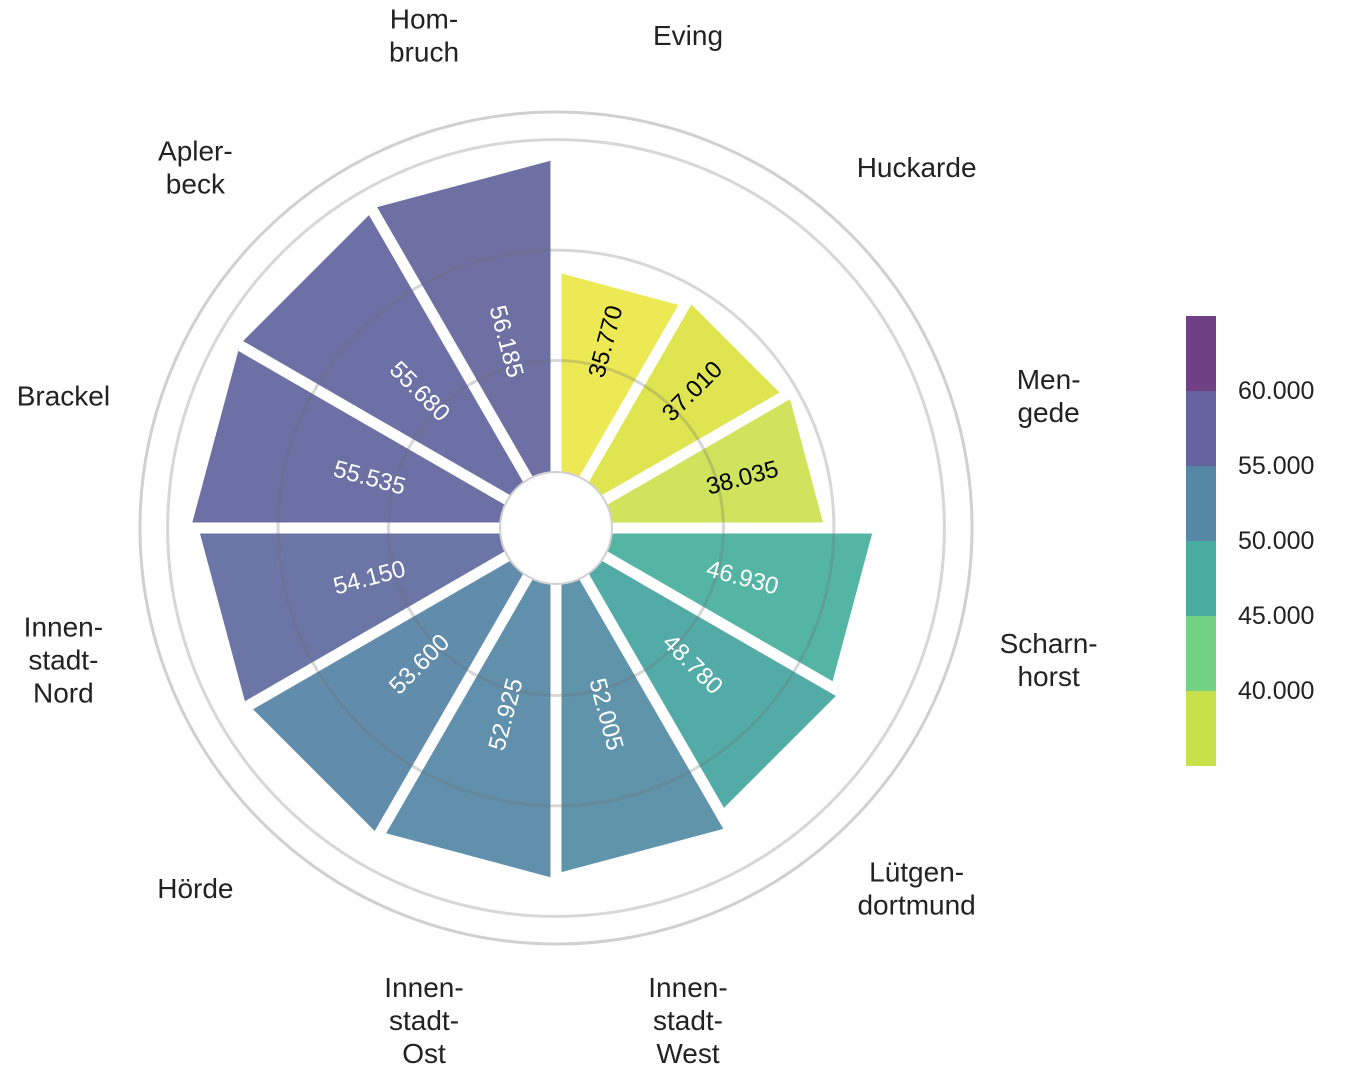  I want to click on category-label: Men-gede, so click(1049, 396).